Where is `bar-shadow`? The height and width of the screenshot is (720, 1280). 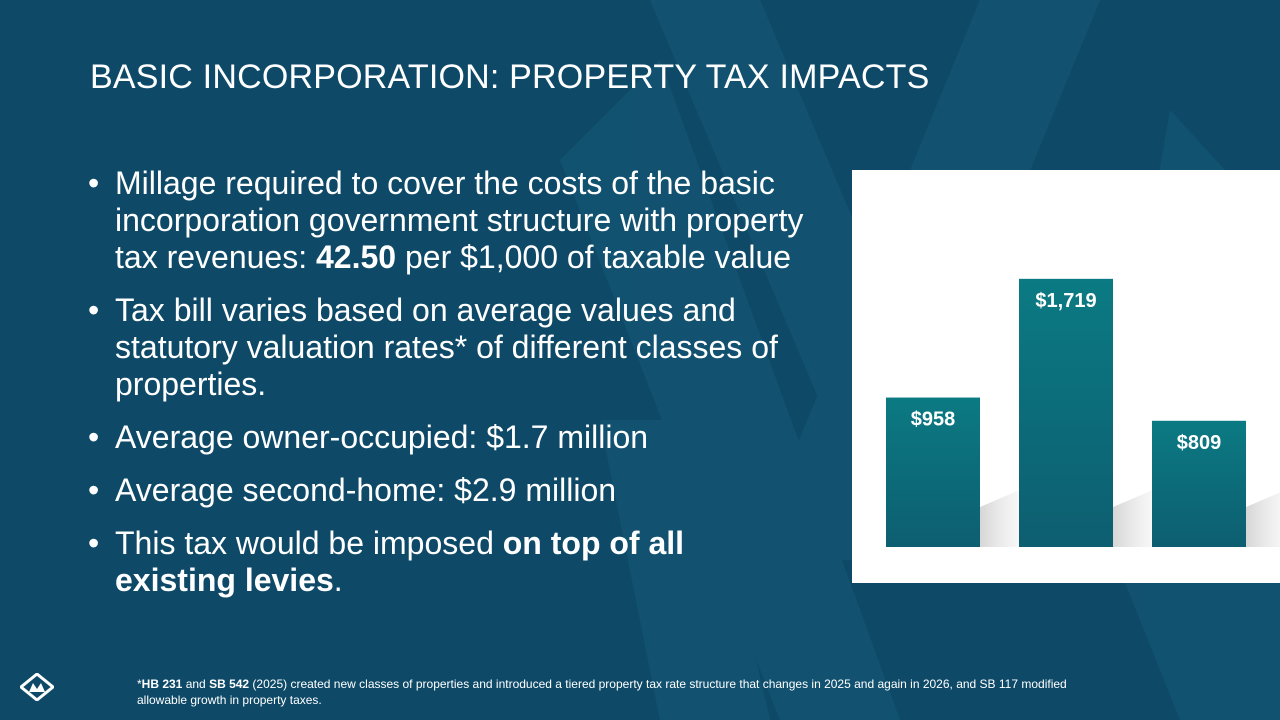
bar-shadow is located at coordinates (1263, 519).